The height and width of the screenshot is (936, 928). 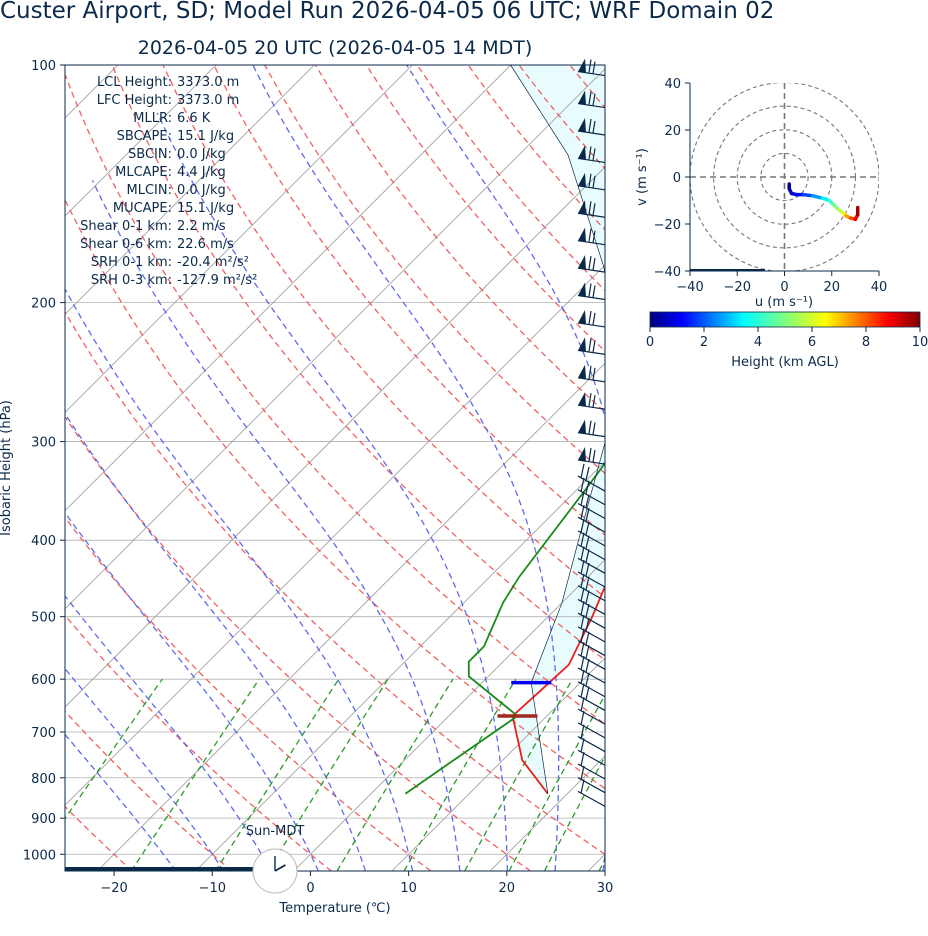 I want to click on index-label: Shear 0-6 km:, so click(x=126, y=244).